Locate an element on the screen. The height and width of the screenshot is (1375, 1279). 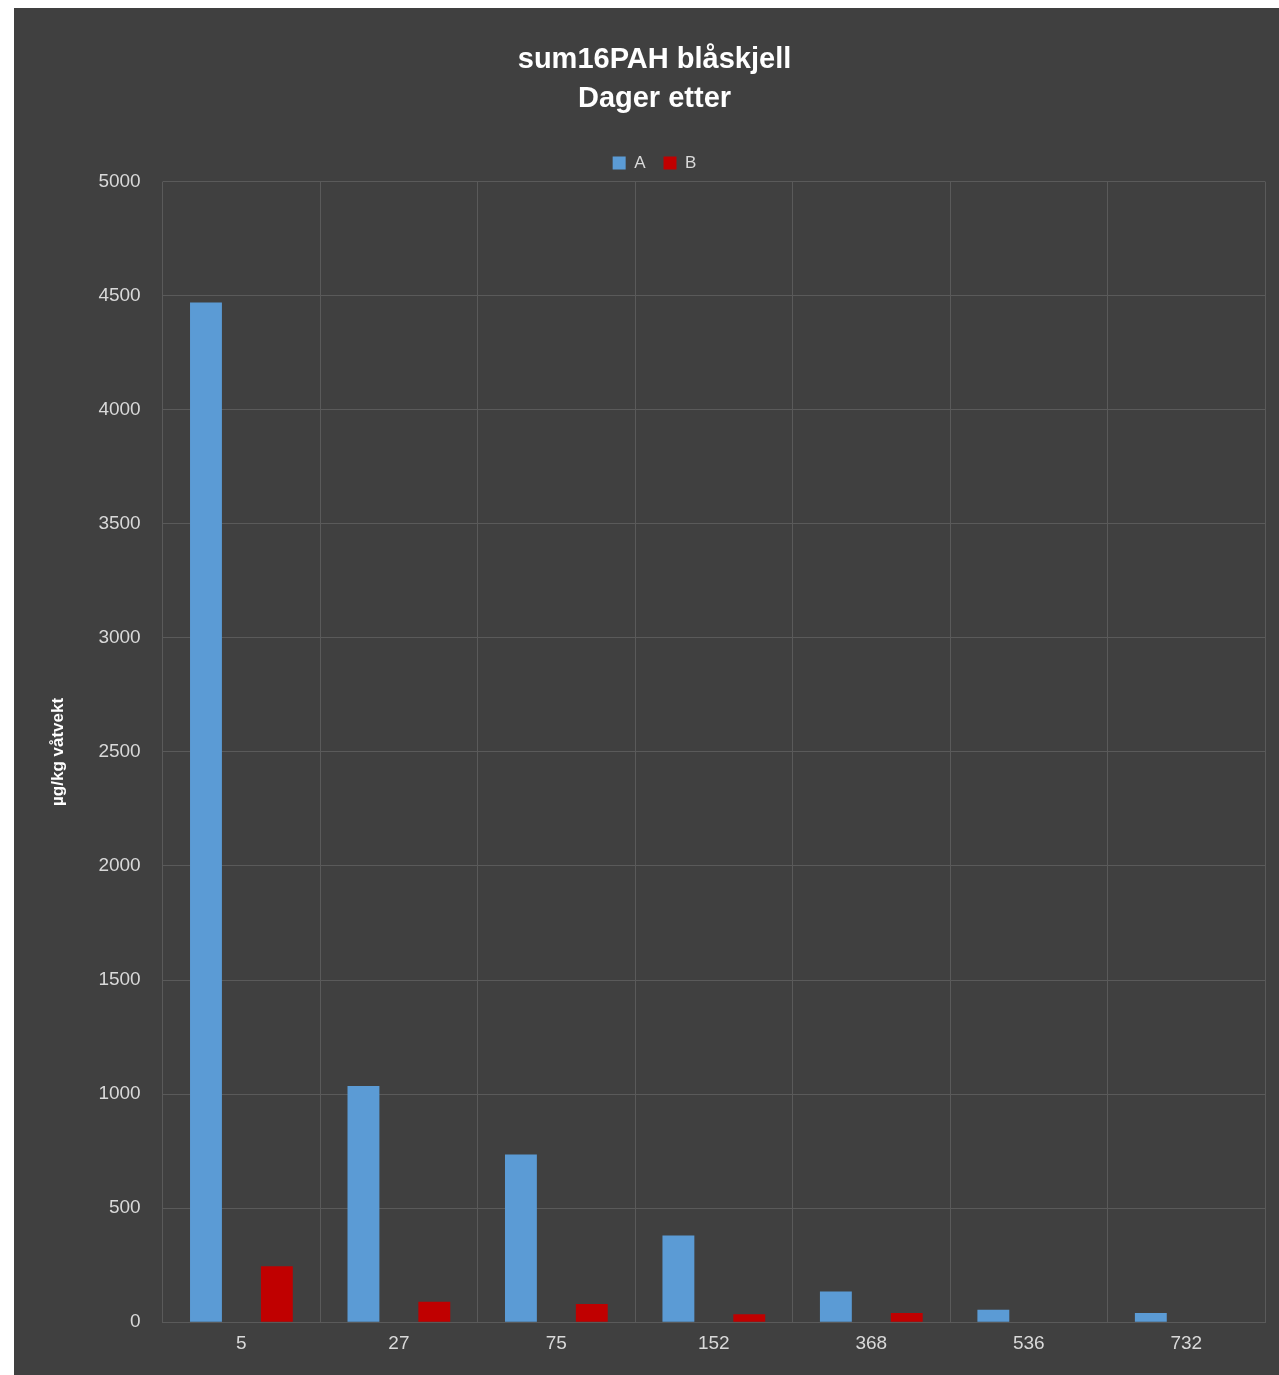
y-tick-label: 2500 is located at coordinates (119, 751).